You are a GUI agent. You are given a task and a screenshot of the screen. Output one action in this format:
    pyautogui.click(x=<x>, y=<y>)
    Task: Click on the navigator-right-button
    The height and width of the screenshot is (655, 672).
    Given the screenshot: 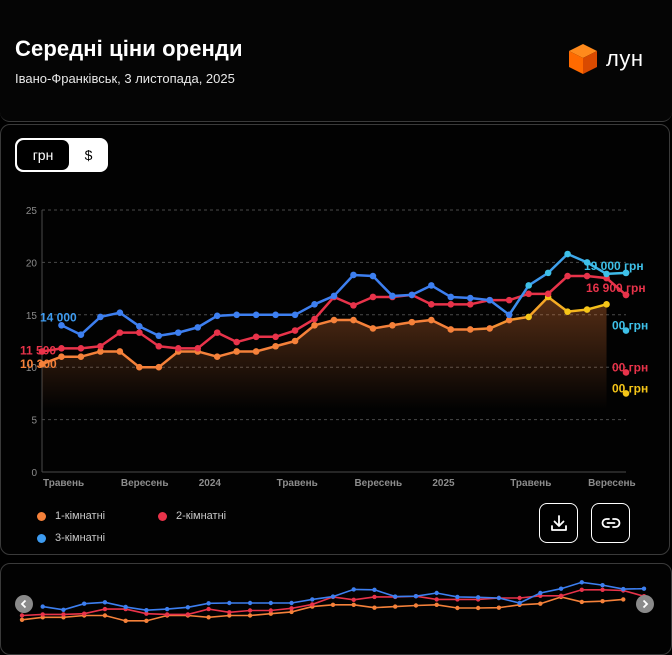 What is the action you would take?
    pyautogui.click(x=645, y=604)
    